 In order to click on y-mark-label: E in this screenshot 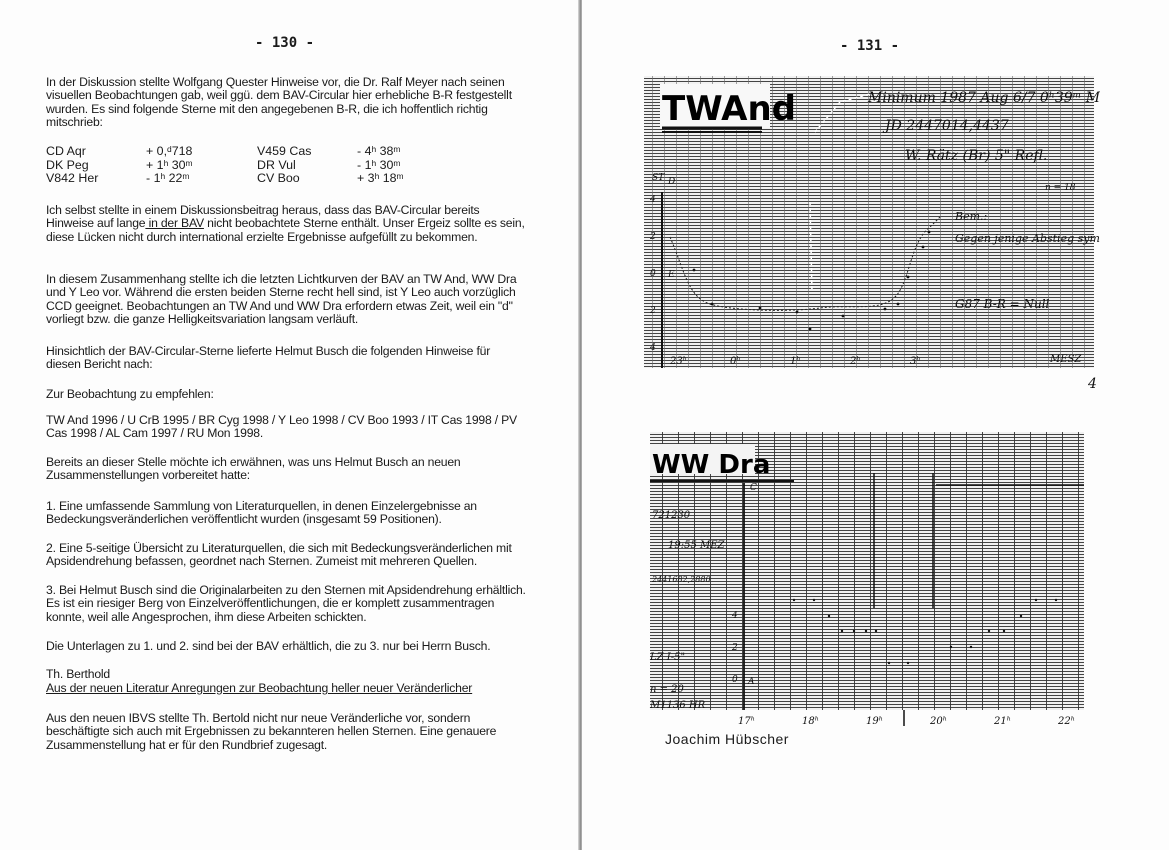, I will do `click(671, 275)`.